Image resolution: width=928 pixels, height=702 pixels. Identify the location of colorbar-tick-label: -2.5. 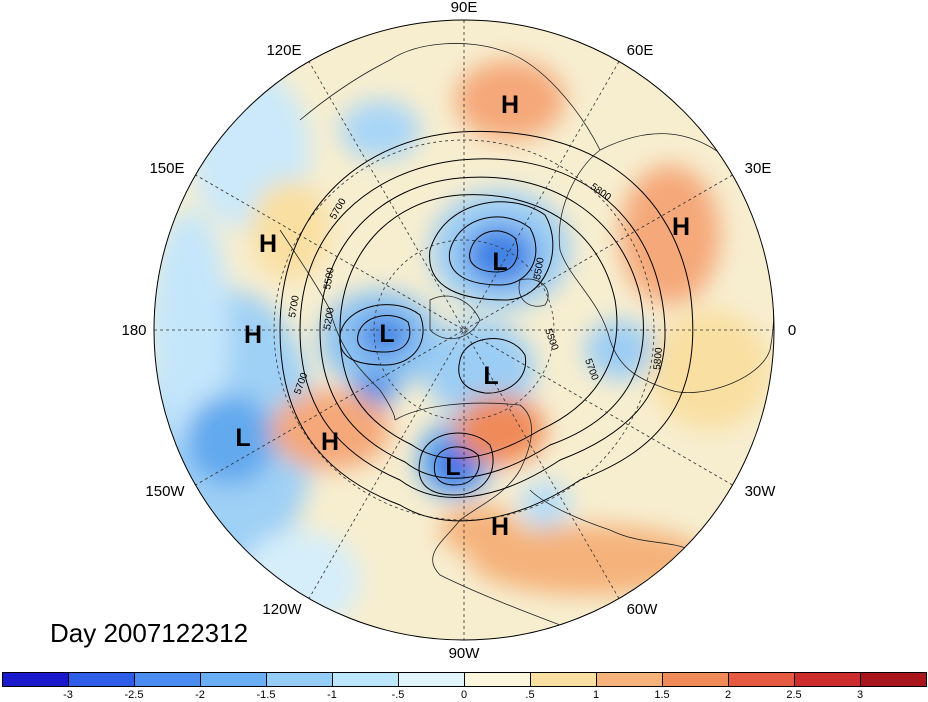
(134, 695).